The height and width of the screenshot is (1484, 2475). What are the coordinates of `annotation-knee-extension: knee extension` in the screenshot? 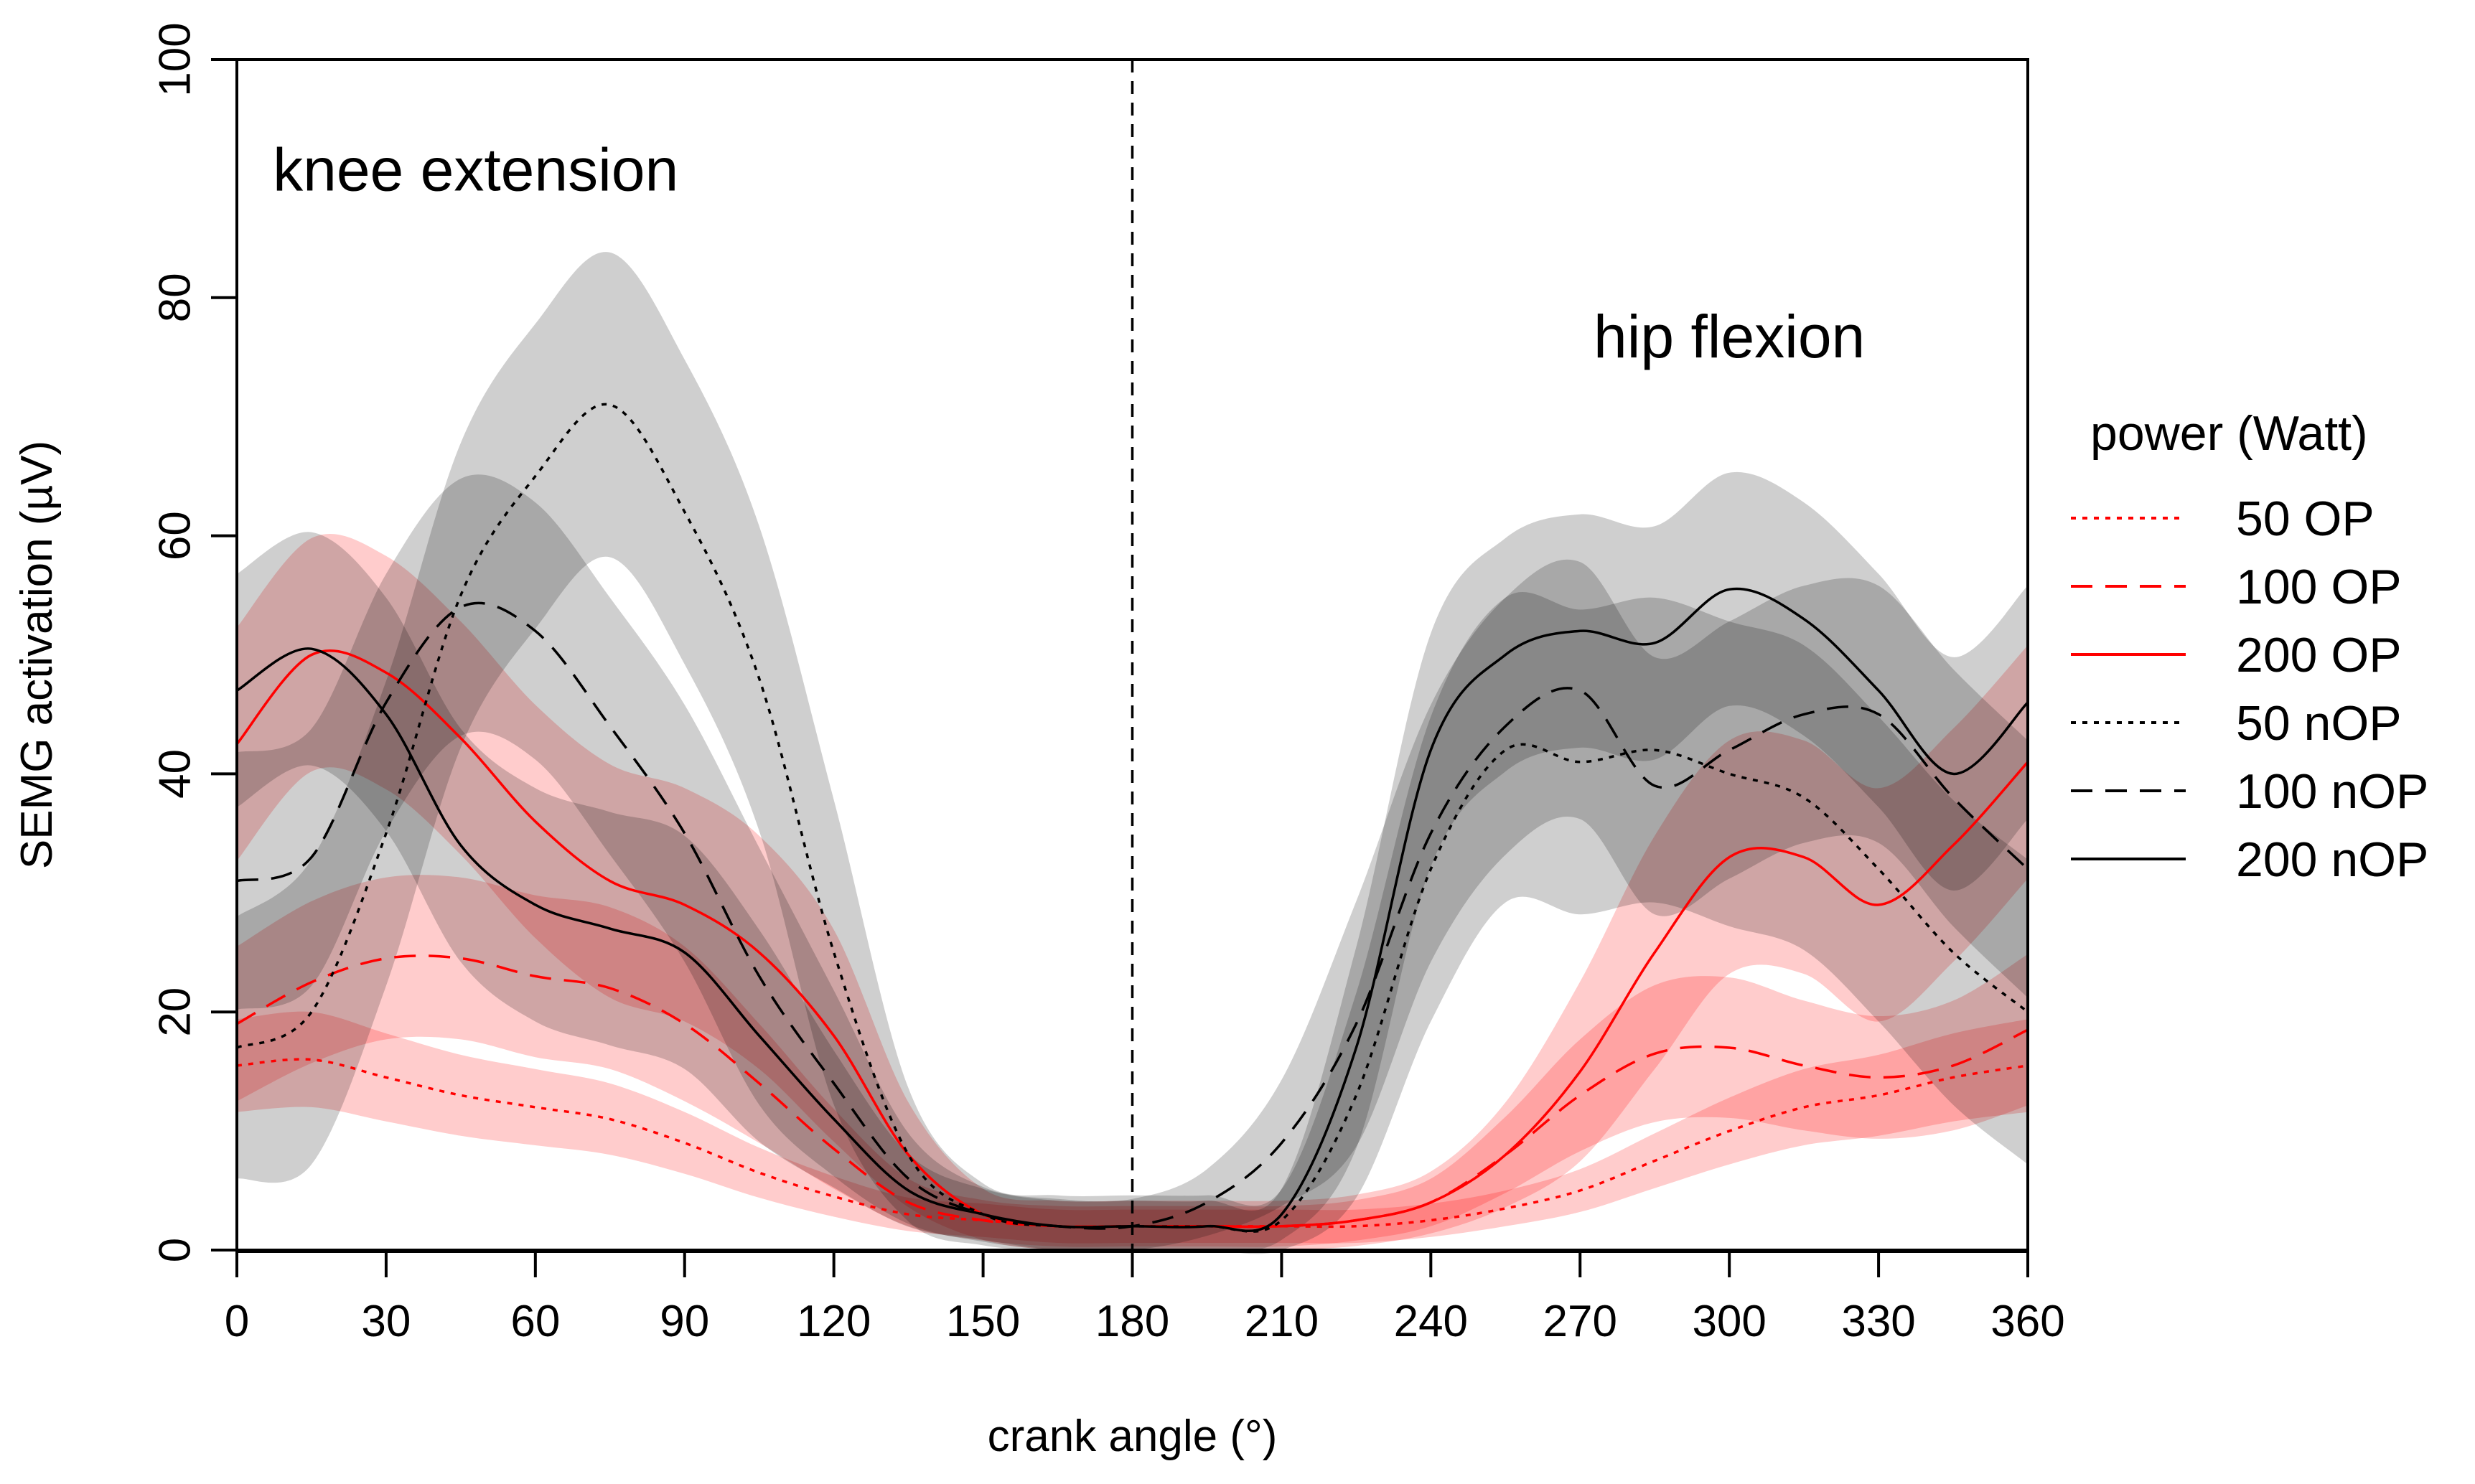 It's located at (476, 169).